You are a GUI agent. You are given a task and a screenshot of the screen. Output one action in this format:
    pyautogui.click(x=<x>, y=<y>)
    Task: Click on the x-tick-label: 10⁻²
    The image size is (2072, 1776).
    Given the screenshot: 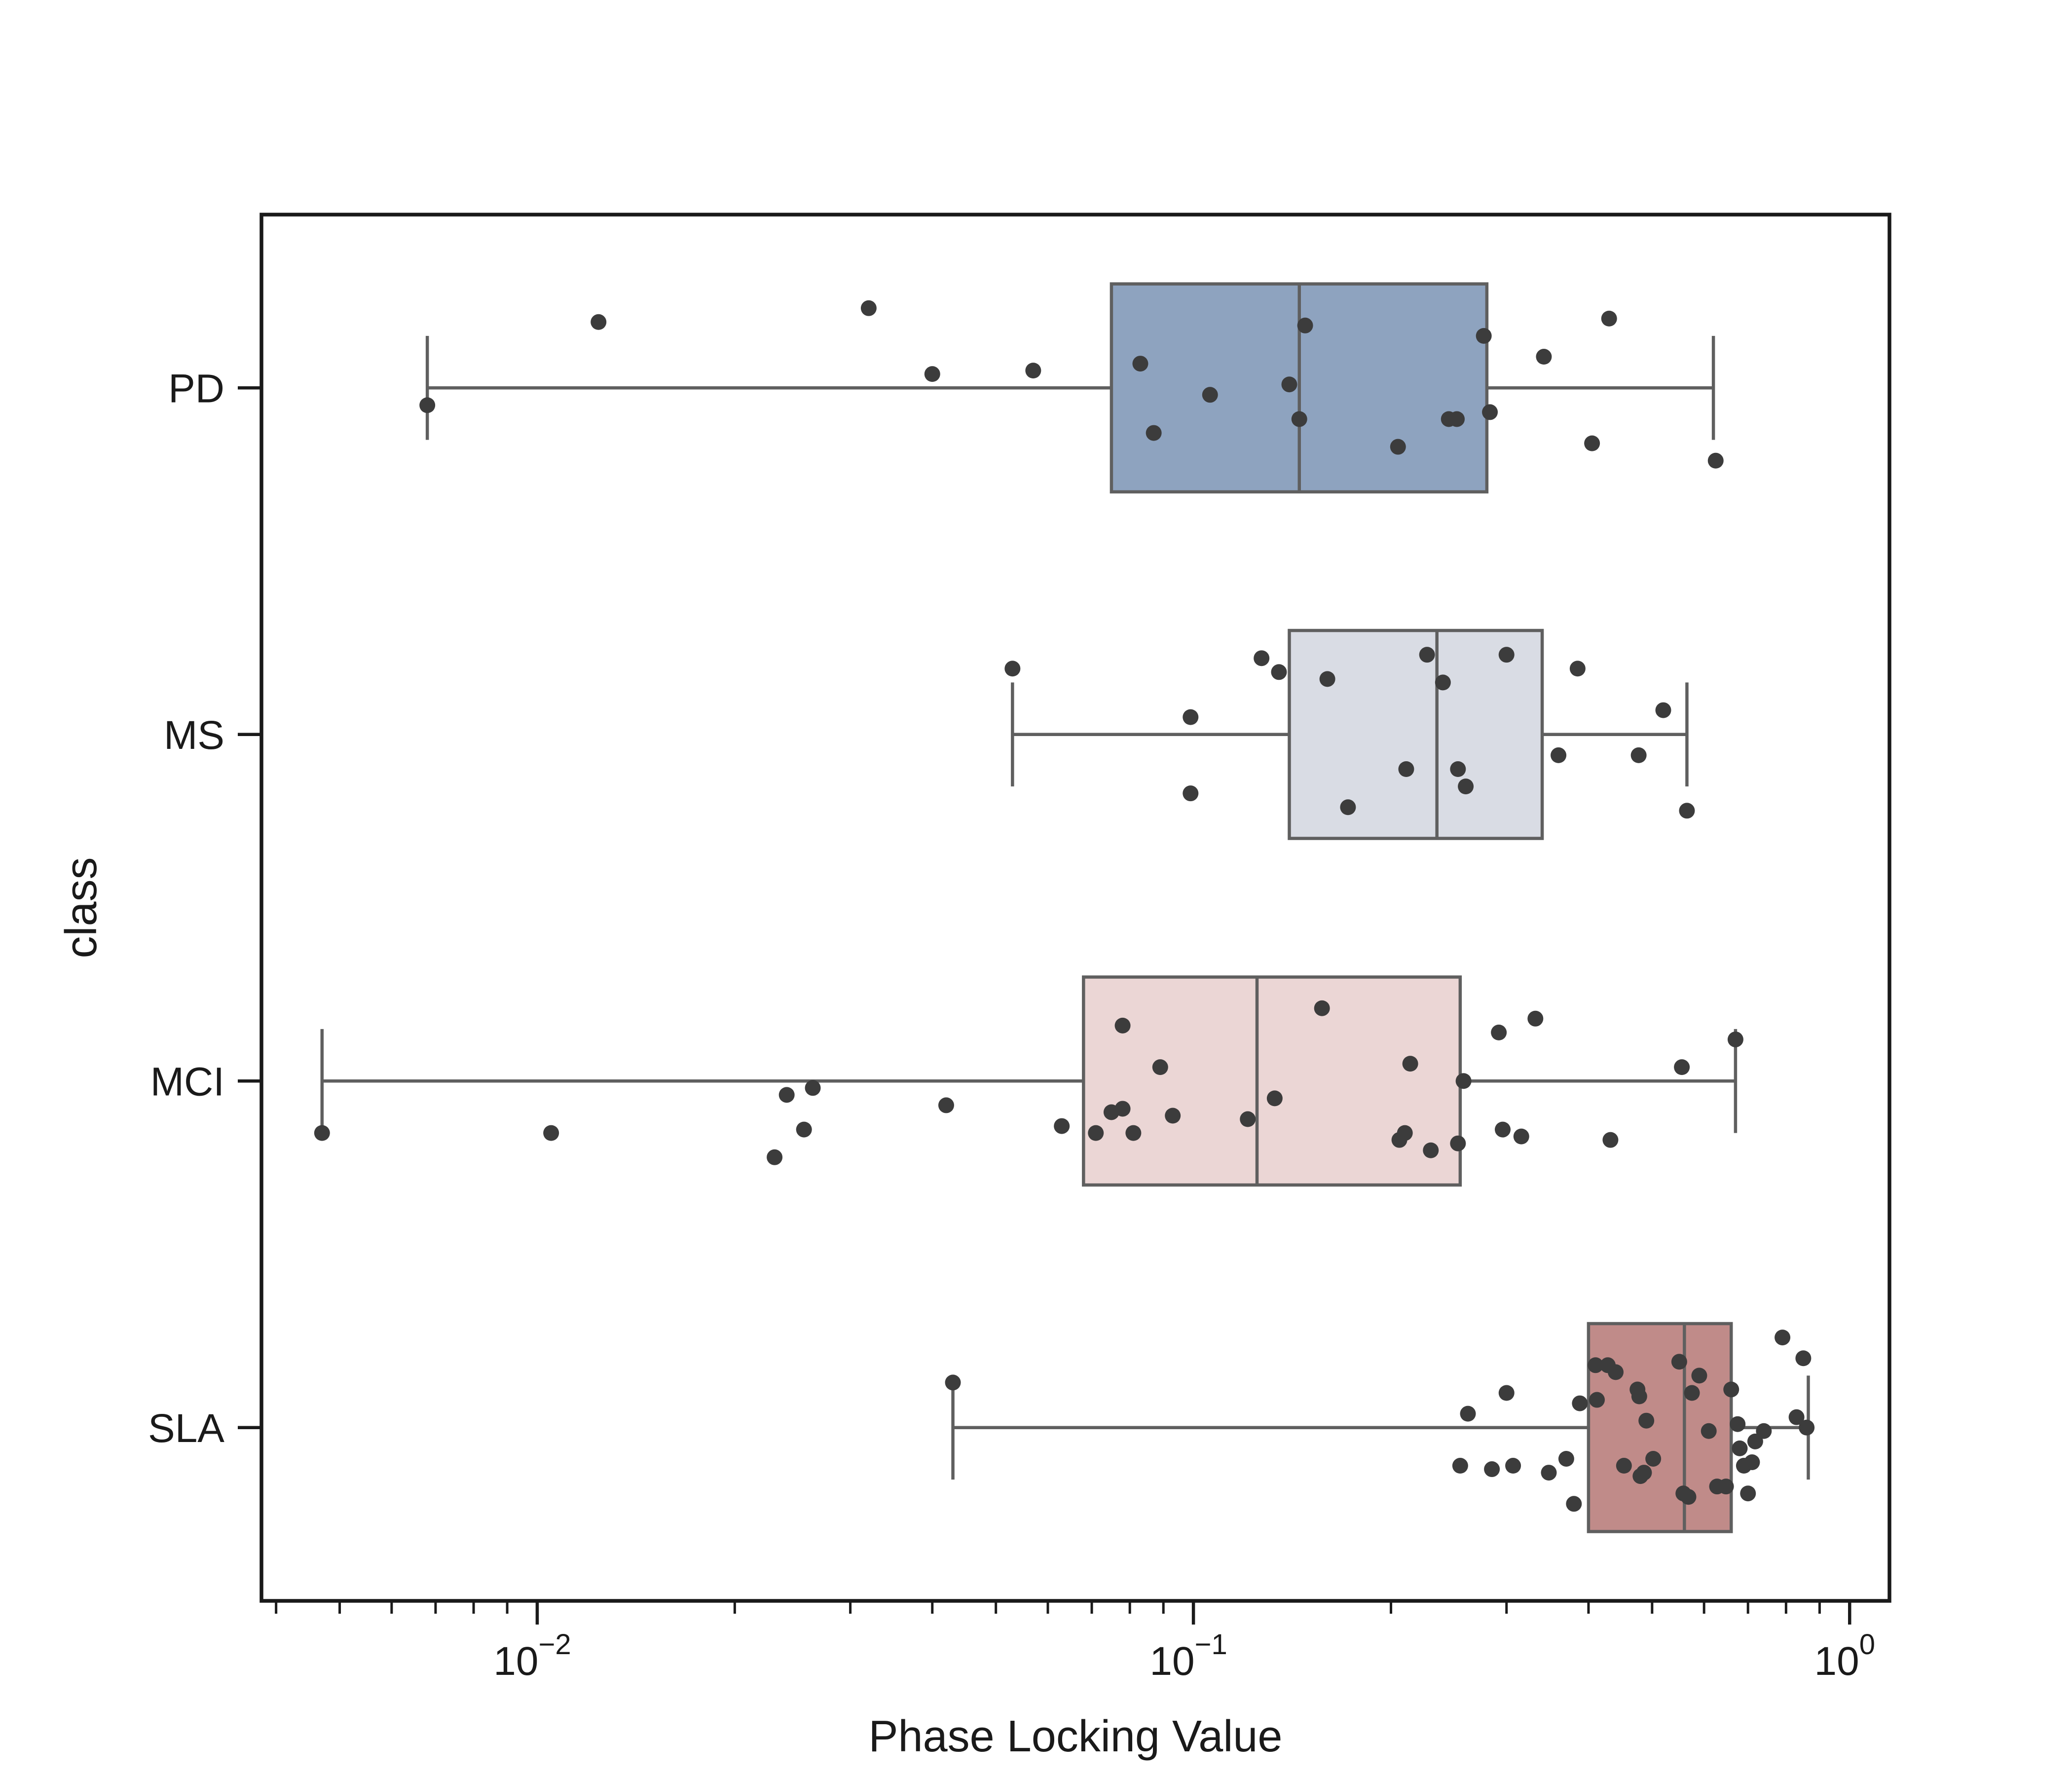 What is the action you would take?
    pyautogui.click(x=532, y=1656)
    